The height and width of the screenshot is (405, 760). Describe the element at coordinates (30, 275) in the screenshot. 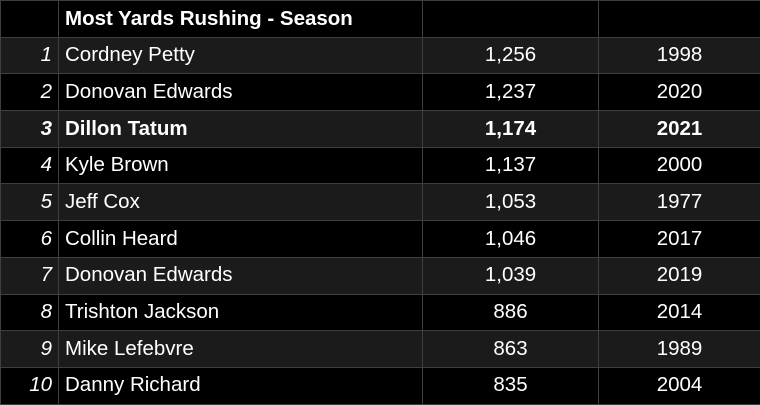

I see `rank-cell: 7` at that location.